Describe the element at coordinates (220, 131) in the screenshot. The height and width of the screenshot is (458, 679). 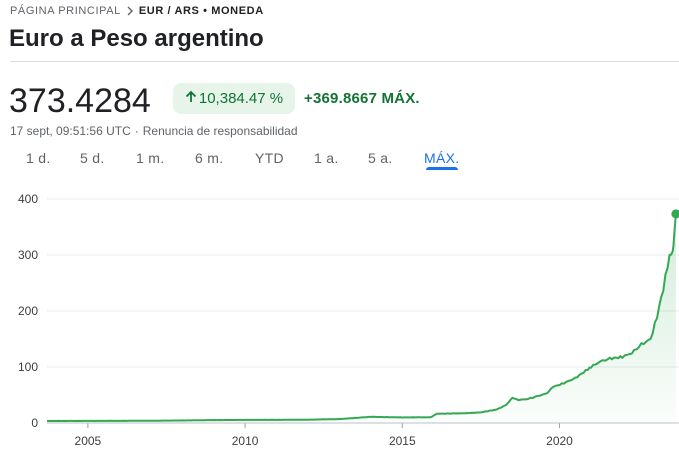
I see `disclaimer-link: Renuncia de responsabilidad` at that location.